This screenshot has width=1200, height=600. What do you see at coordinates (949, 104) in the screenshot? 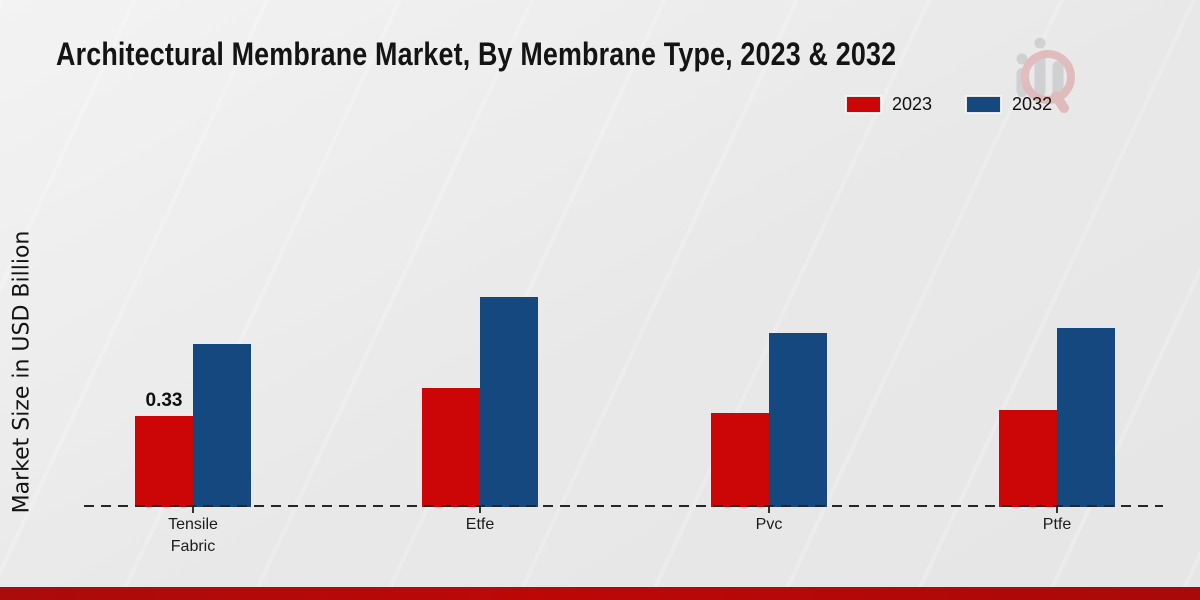
I see `legend: 2023 2032` at bounding box center [949, 104].